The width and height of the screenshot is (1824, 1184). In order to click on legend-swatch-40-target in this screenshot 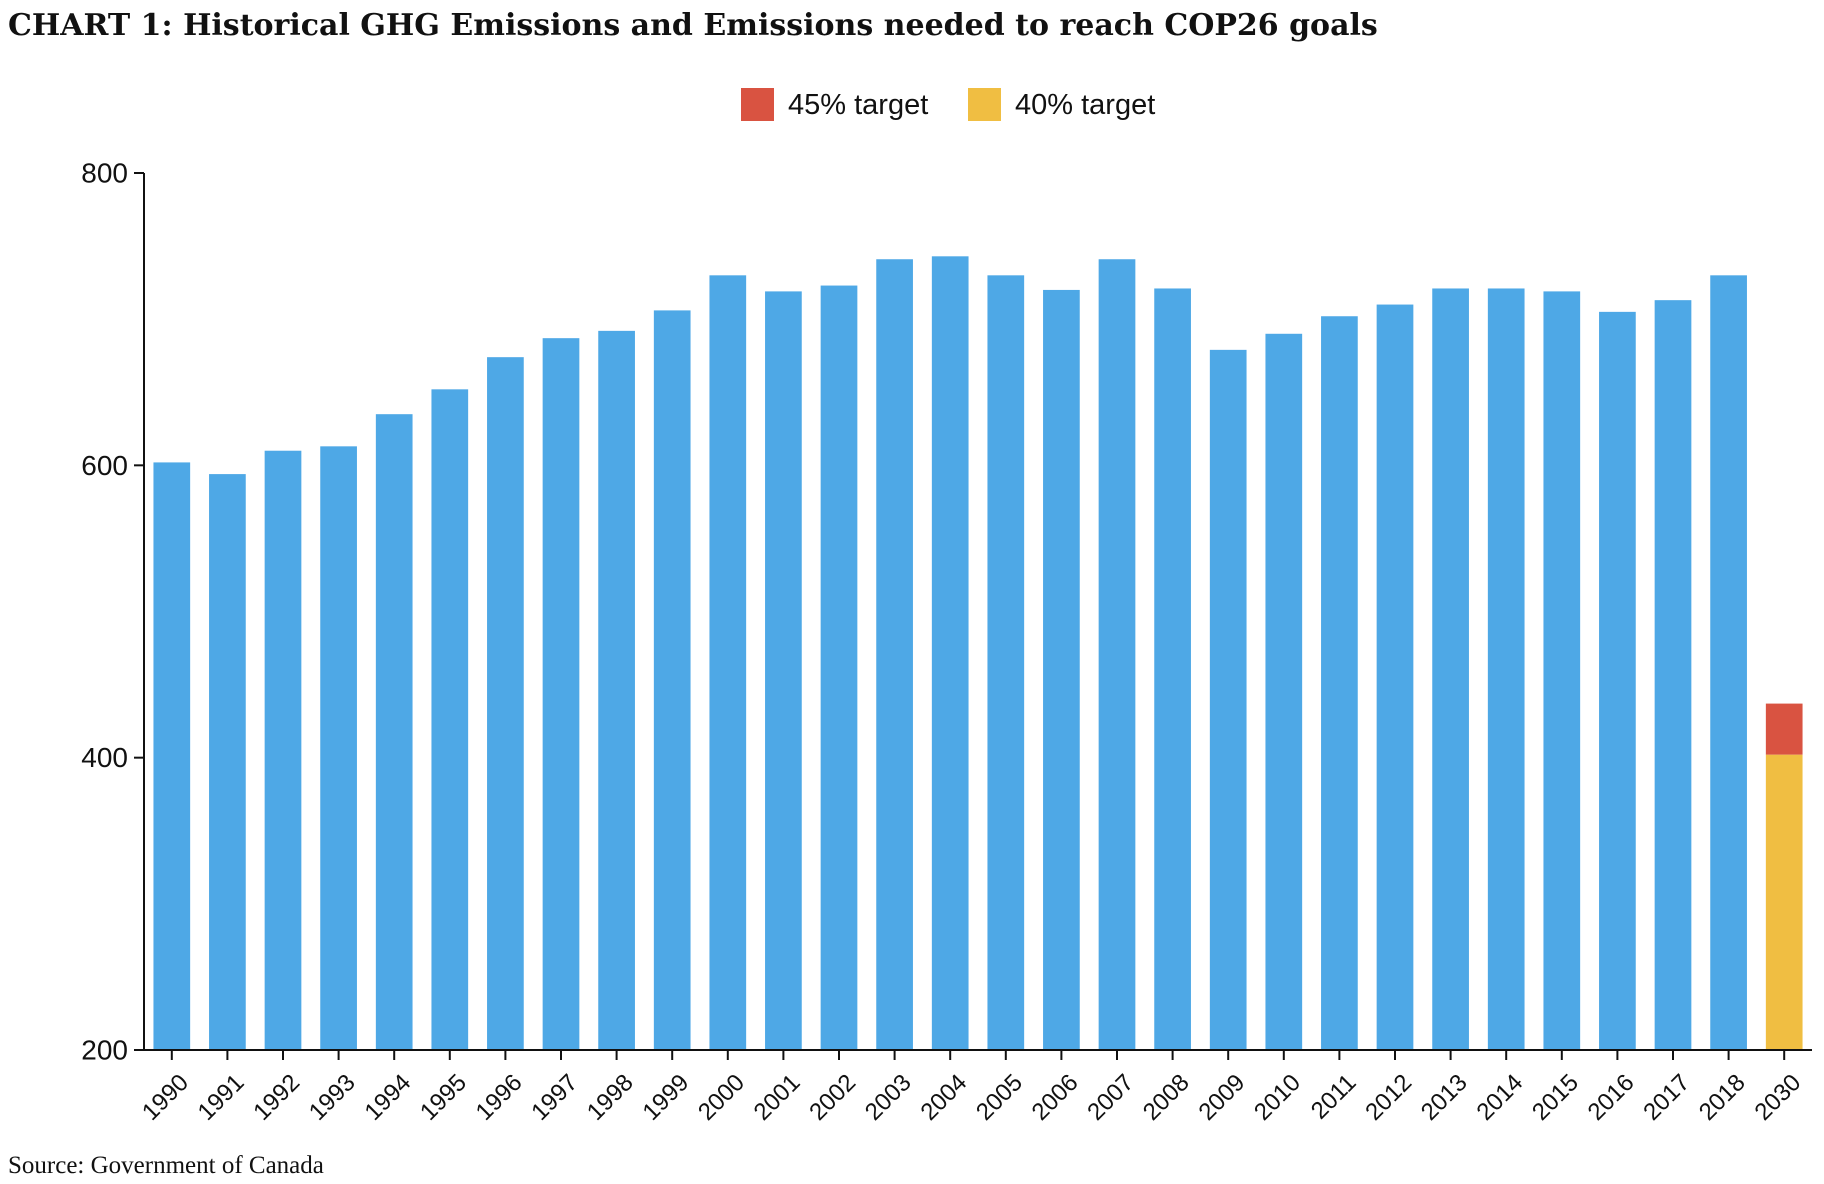, I will do `click(984, 104)`.